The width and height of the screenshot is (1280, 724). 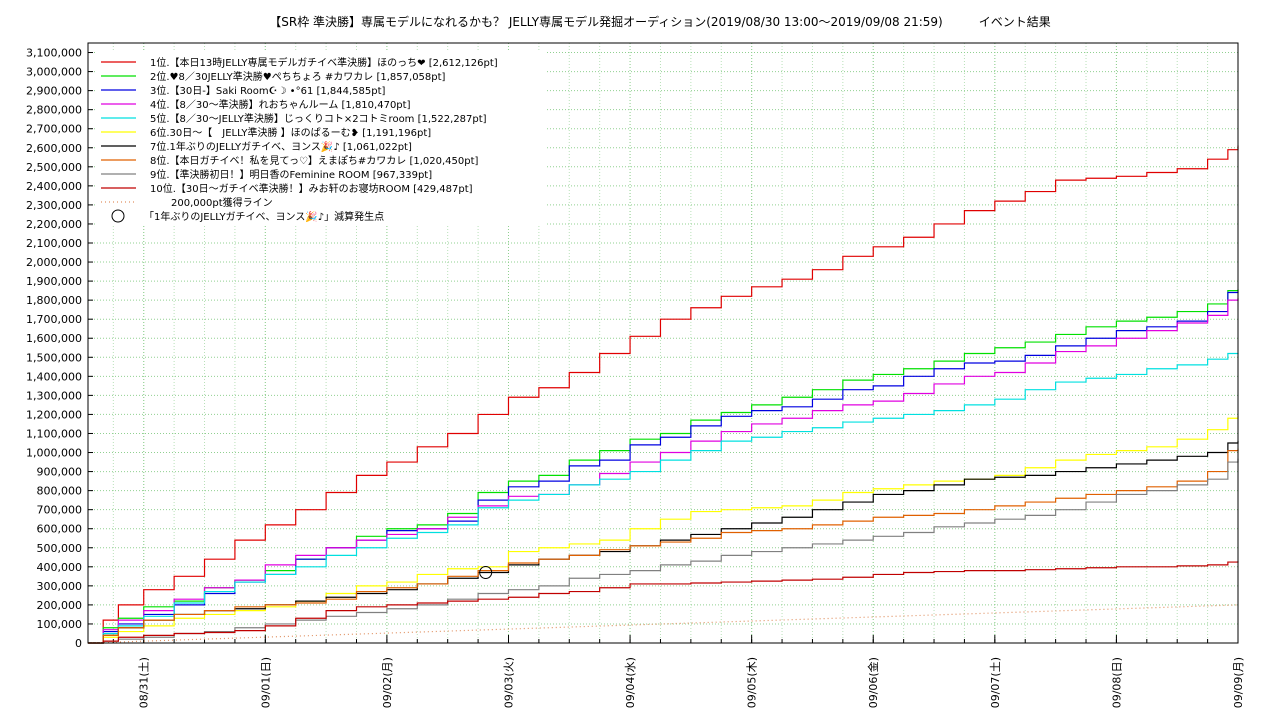 What do you see at coordinates (54, 453) in the screenshot?
I see `y-tick-label: 1,000,000` at bounding box center [54, 453].